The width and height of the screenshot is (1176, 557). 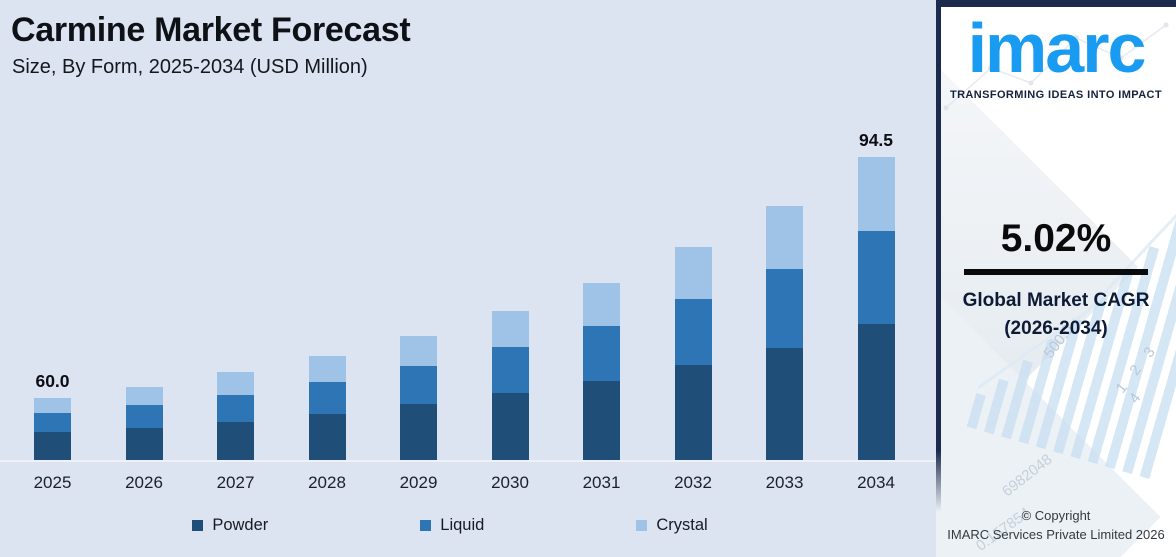 I want to click on x-axis-label-2033: 2033, so click(x=784, y=482).